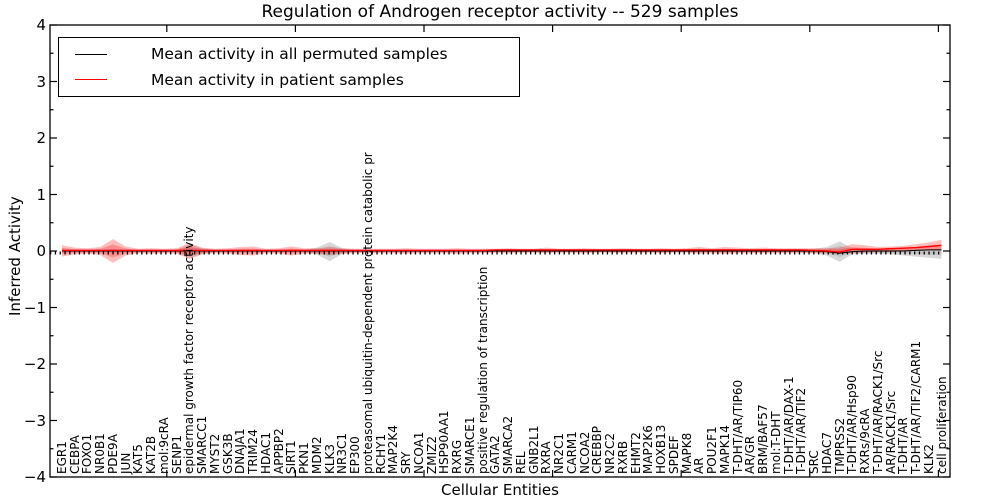 The height and width of the screenshot is (500, 1000). What do you see at coordinates (380, 453) in the screenshot?
I see `x-tick-label: RCHY1` at bounding box center [380, 453].